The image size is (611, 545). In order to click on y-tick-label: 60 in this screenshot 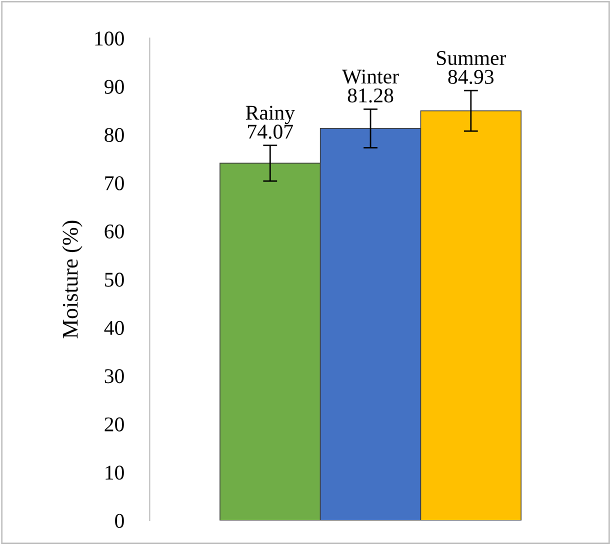, I will do `click(114, 231)`.